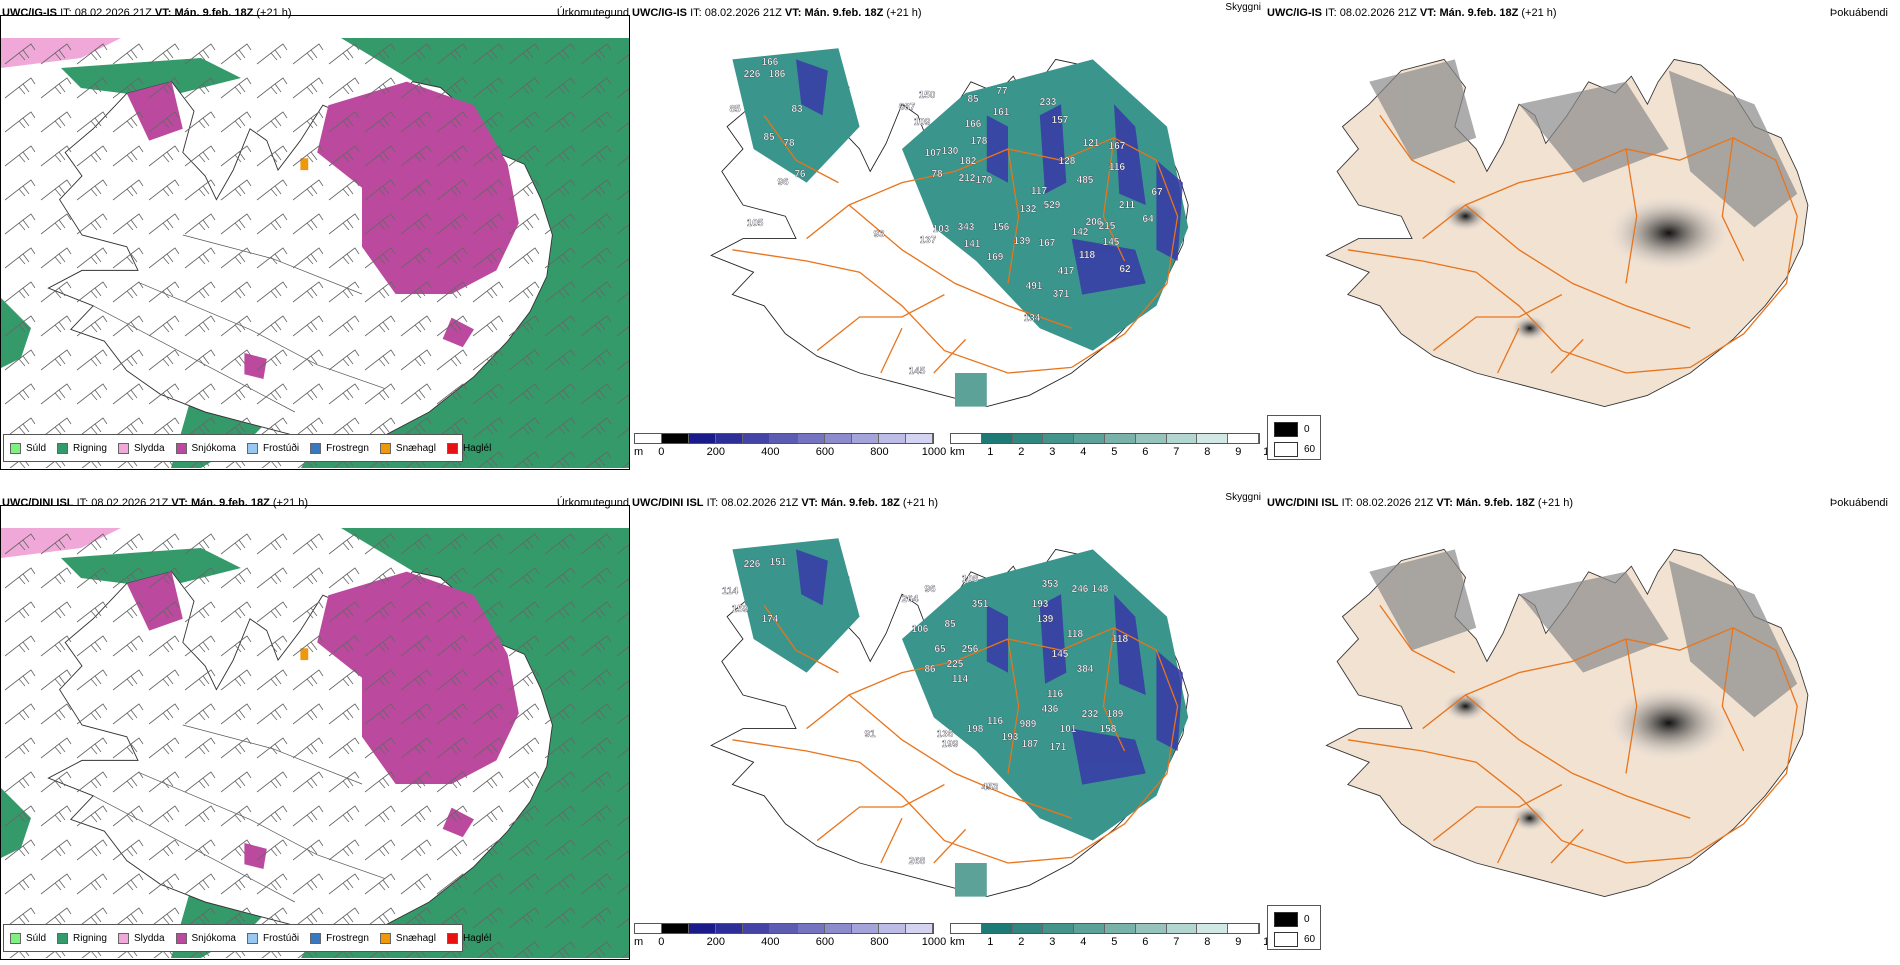 Image resolution: width=1900 pixels, height=965 pixels. I want to click on snow-depth-label: 226, so click(752, 74).